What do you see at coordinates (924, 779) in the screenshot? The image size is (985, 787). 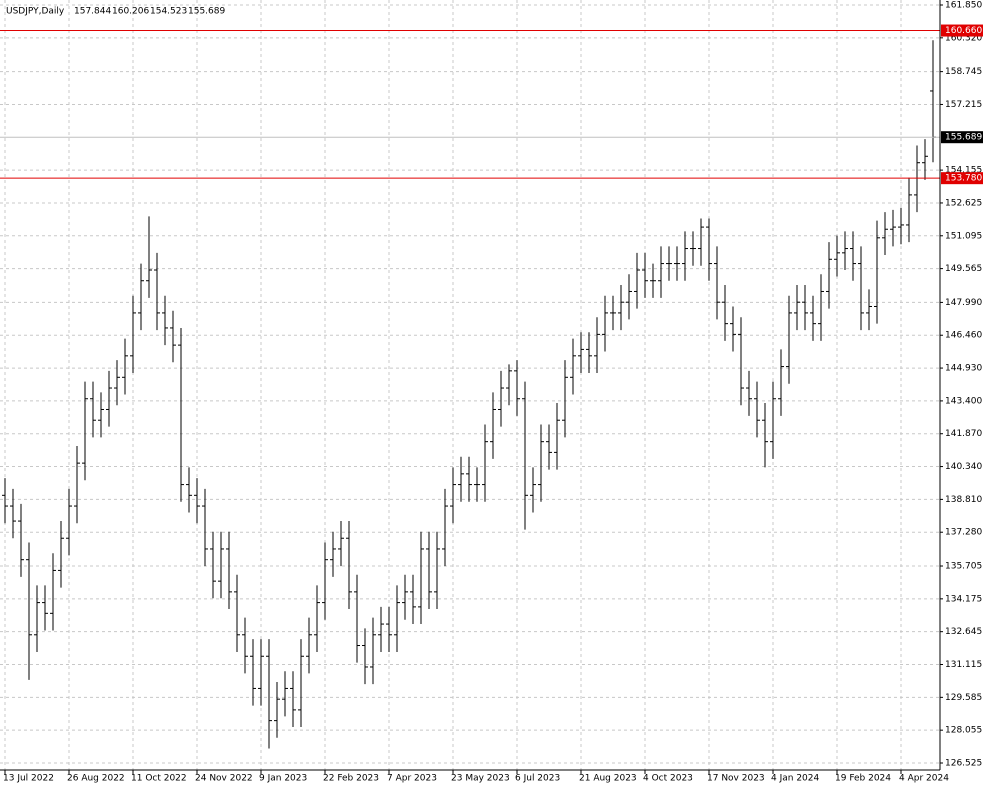 I see `x-tick-label: 4 Apr 2024` at bounding box center [924, 779].